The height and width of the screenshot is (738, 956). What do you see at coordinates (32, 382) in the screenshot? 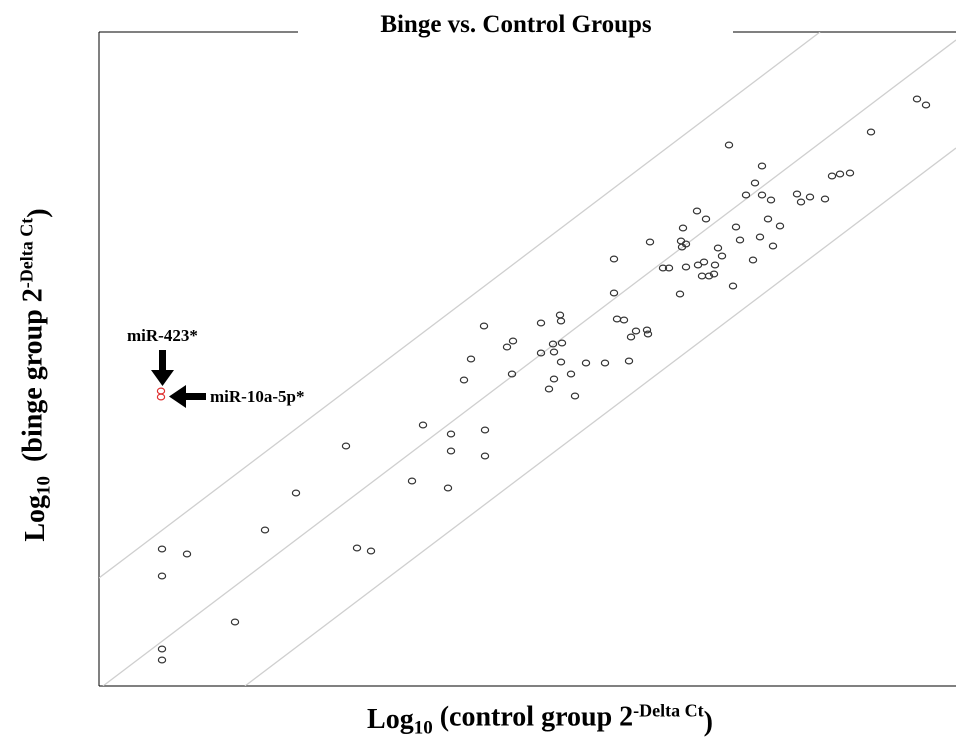
I see `label-part: (binge group 2` at bounding box center [32, 382].